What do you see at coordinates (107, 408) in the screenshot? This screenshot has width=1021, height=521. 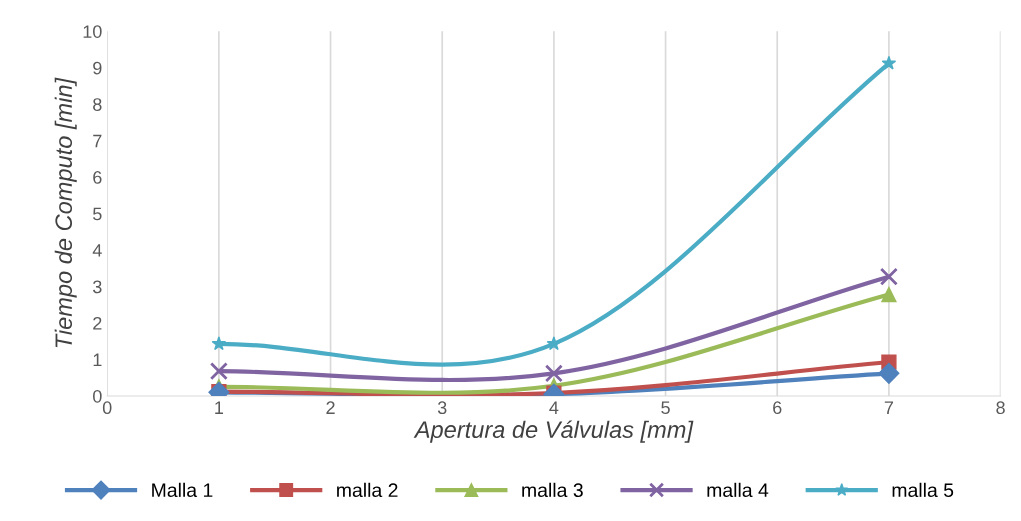 I see `x-tick-label: 0` at bounding box center [107, 408].